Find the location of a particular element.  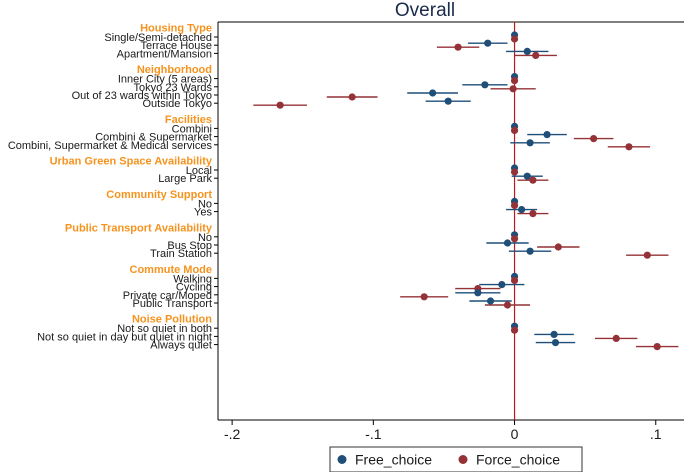

y-tick-label: Not so quiet in day but quiet in night is located at coordinates (124, 337).